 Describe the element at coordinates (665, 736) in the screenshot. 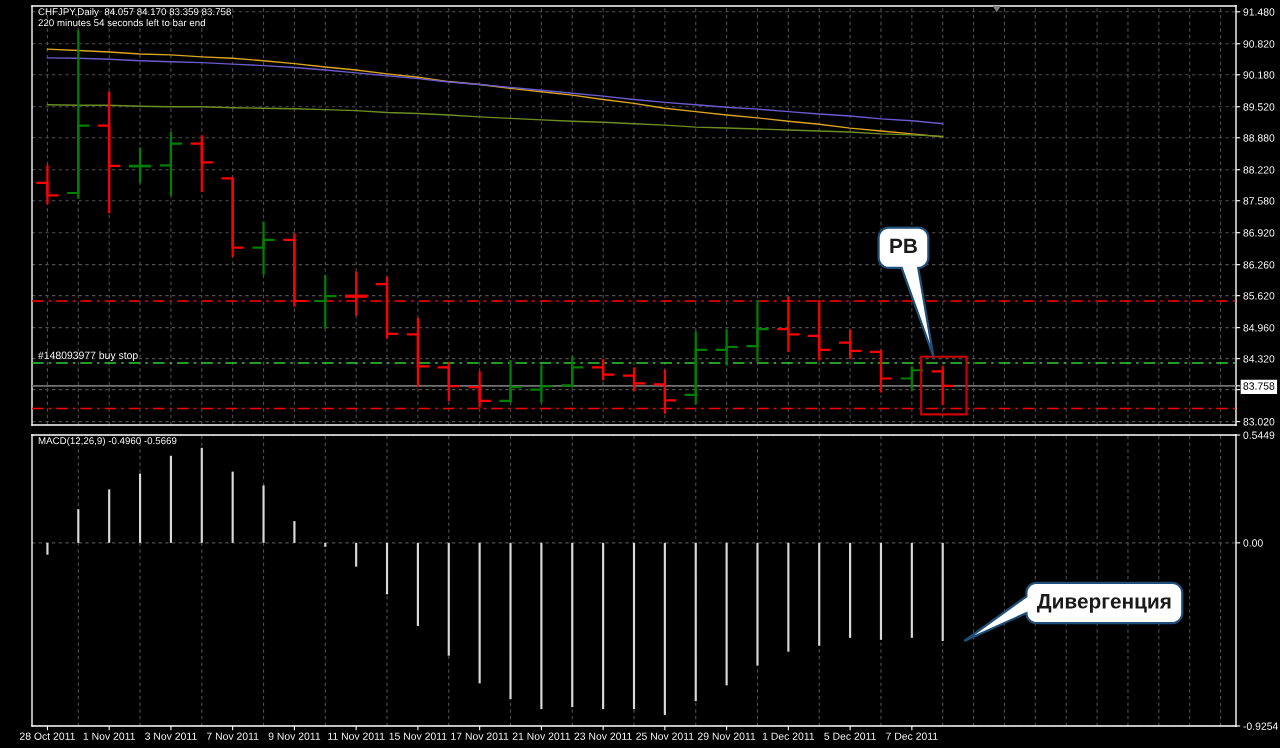

I see `x-tick-label: 25 Nov 2011` at that location.